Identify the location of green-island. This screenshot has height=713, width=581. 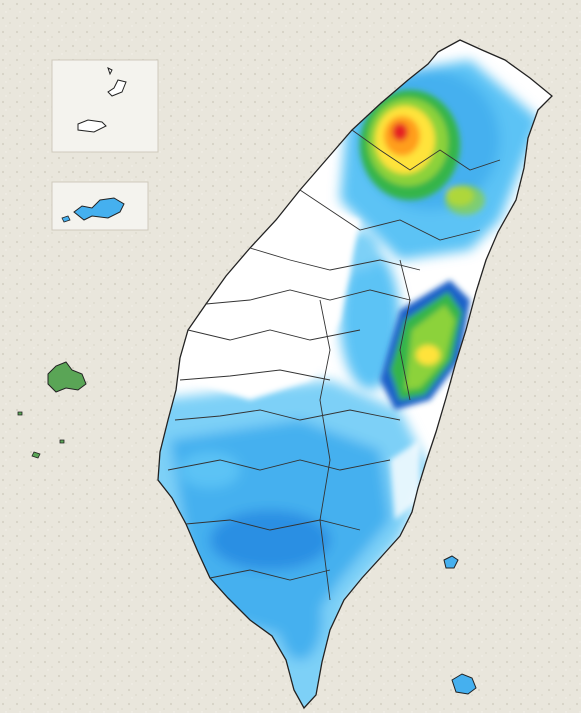
(451, 562).